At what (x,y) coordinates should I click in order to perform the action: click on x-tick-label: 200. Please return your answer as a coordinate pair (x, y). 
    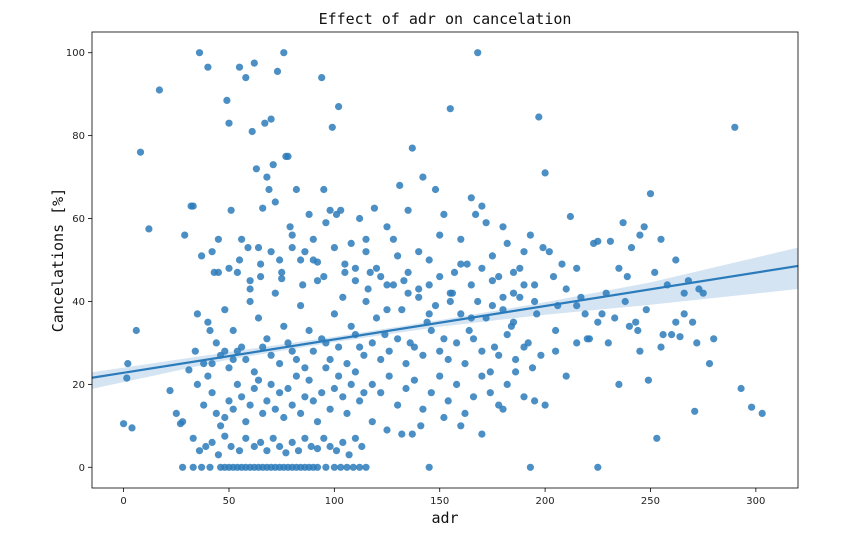
    Looking at the image, I should click on (545, 501).